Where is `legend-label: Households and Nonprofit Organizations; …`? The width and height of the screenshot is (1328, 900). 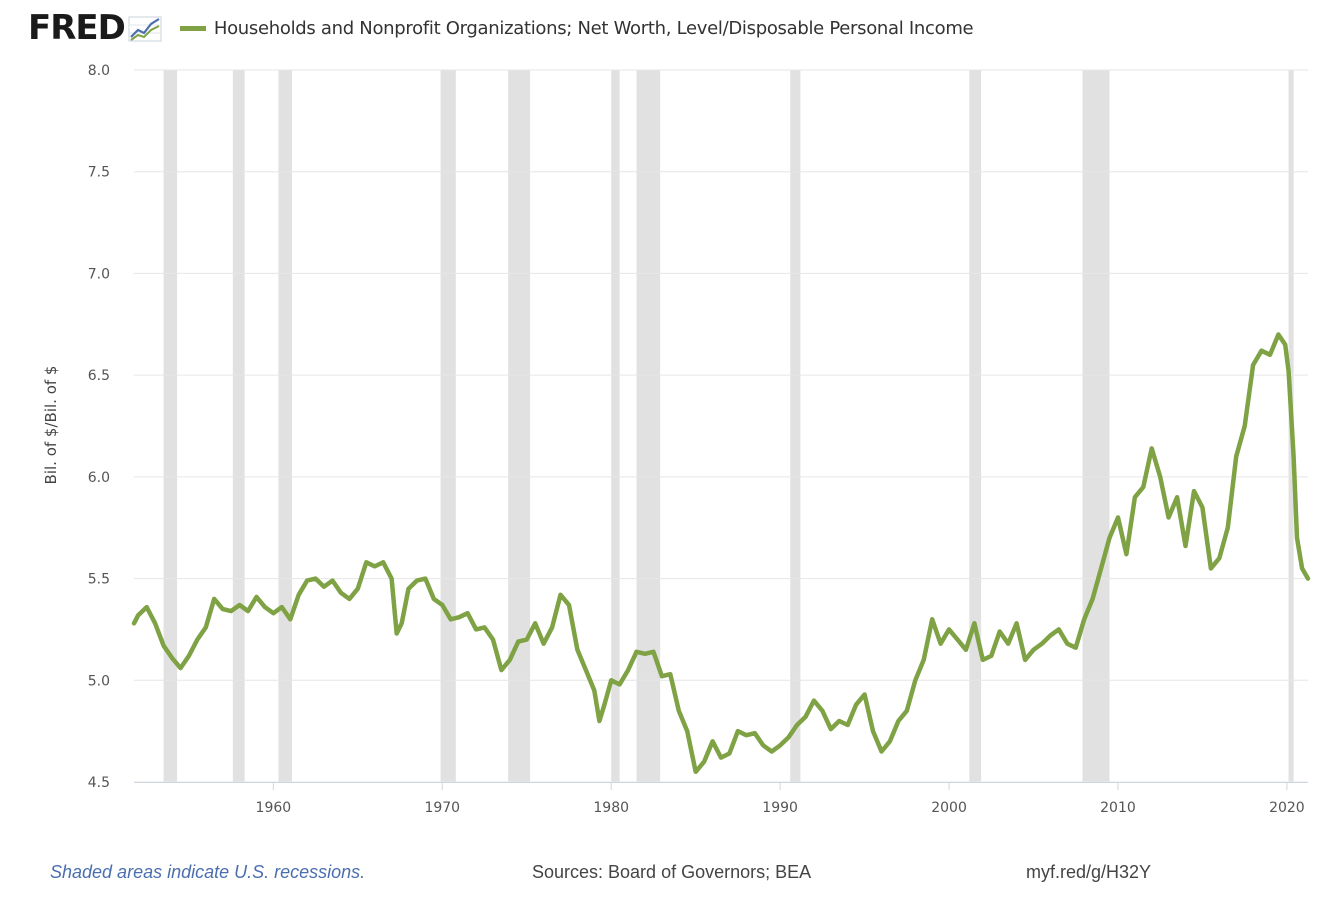 legend-label: Households and Nonprofit Organizations; … is located at coordinates (593, 28).